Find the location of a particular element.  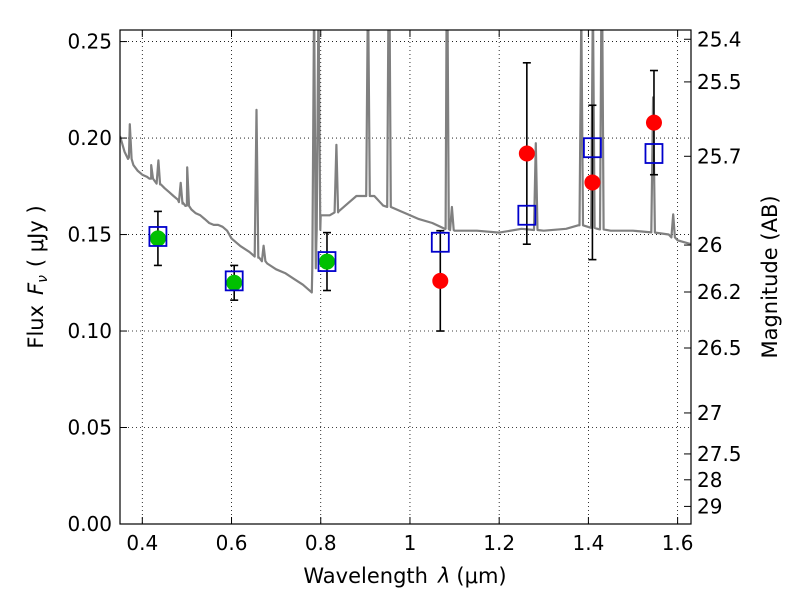

x-tick-label: 1.2 is located at coordinates (499, 543).